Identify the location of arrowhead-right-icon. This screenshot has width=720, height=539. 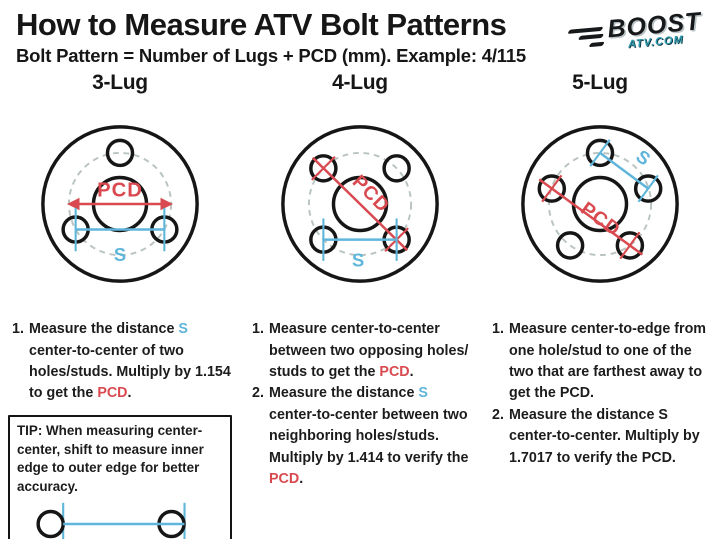
(167, 204).